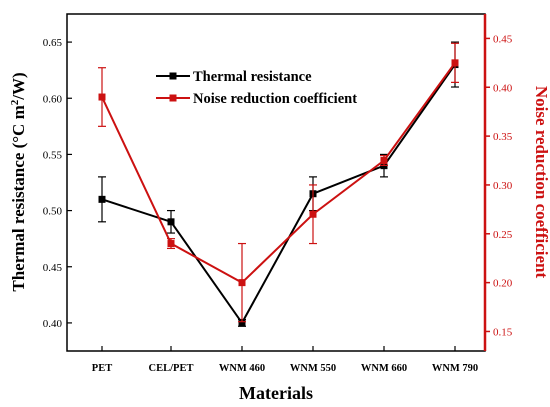  I want to click on right-tick-label: 0.20, so click(503, 284).